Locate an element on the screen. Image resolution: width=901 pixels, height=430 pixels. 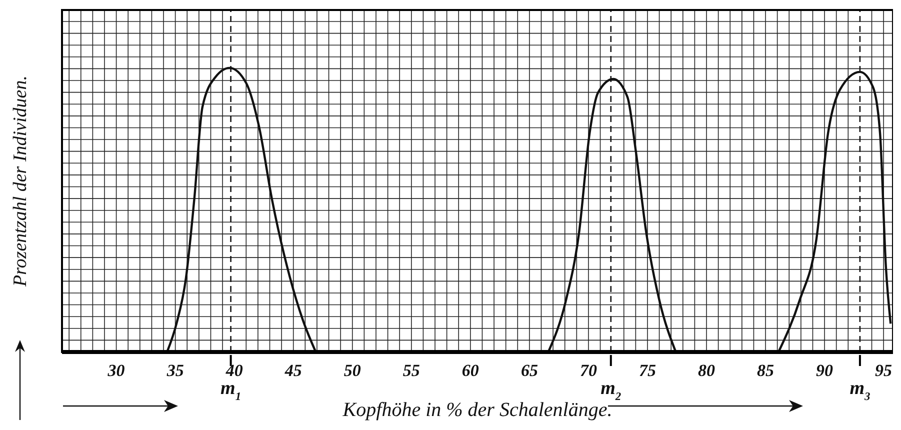
x-tick-label: 70 is located at coordinates (589, 370).